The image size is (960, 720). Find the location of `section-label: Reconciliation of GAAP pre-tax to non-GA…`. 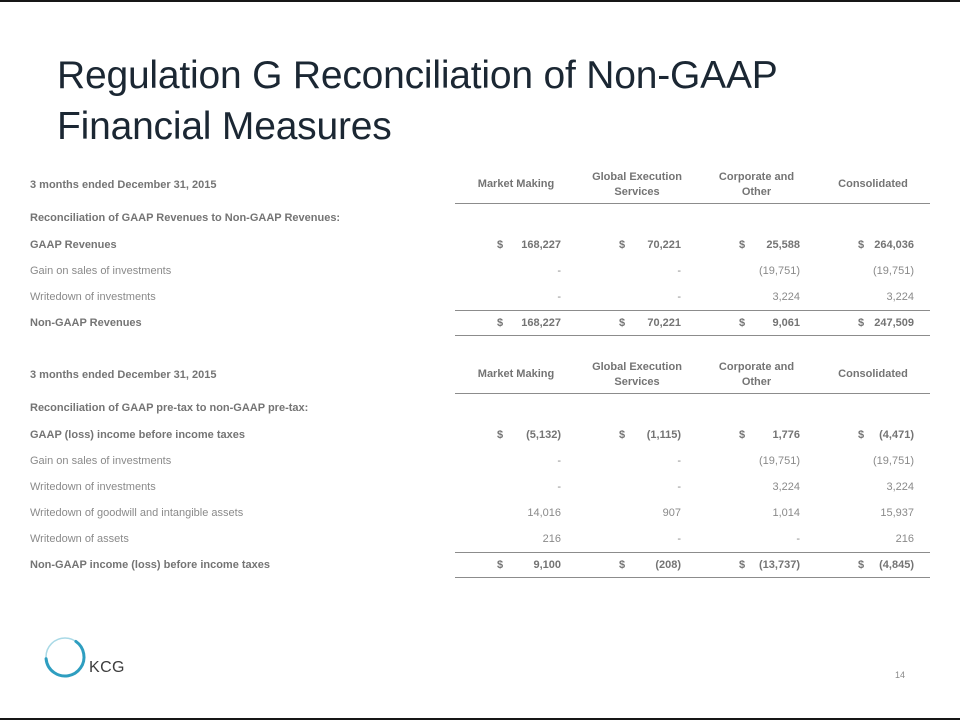

section-label: Reconciliation of GAAP pre-tax to non-GA… is located at coordinates (169, 408).